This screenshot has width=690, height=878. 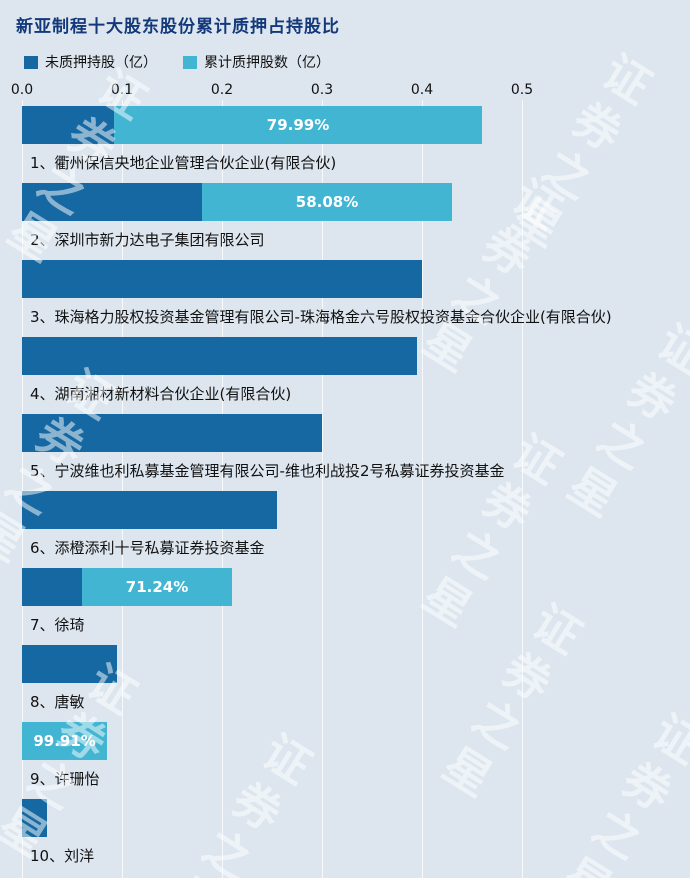 I want to click on shareholder-label: 6、添橙添利十号私募证券投资基金, so click(x=147, y=548).